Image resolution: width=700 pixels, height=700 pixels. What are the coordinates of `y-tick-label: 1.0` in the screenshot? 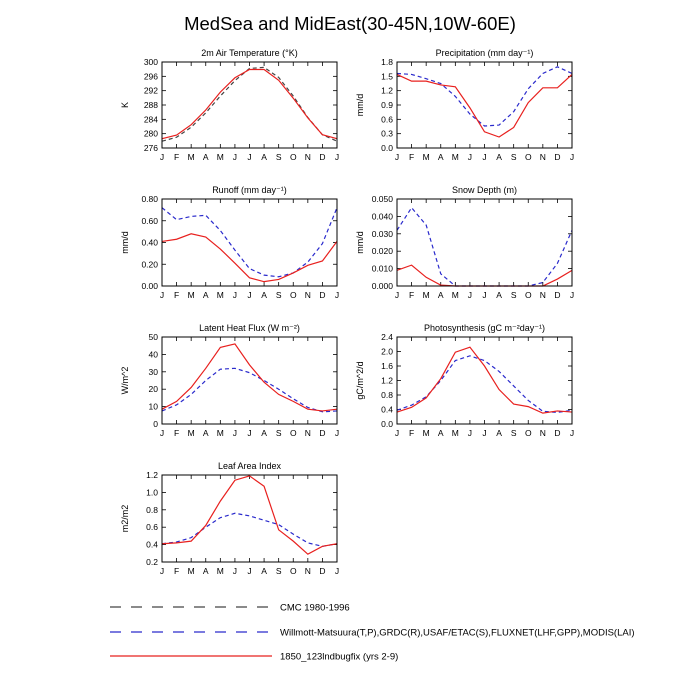 It's located at (152, 492).